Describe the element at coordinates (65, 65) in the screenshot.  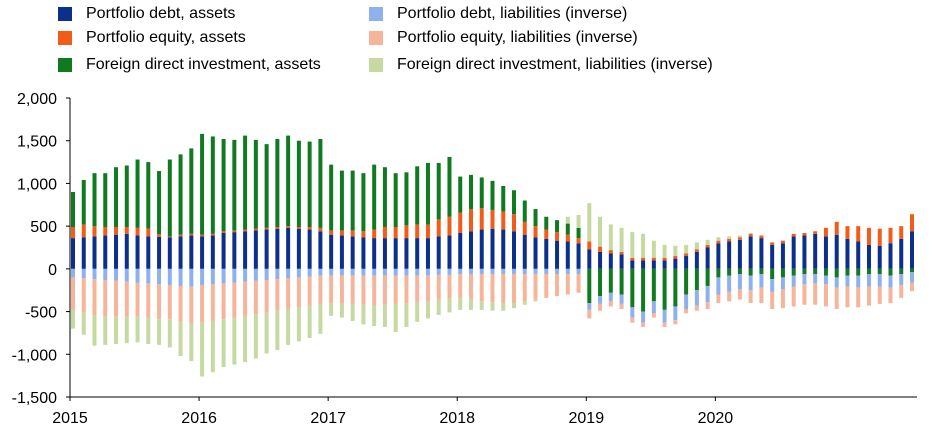
I see `legend-swatch-fdi-assets` at that location.